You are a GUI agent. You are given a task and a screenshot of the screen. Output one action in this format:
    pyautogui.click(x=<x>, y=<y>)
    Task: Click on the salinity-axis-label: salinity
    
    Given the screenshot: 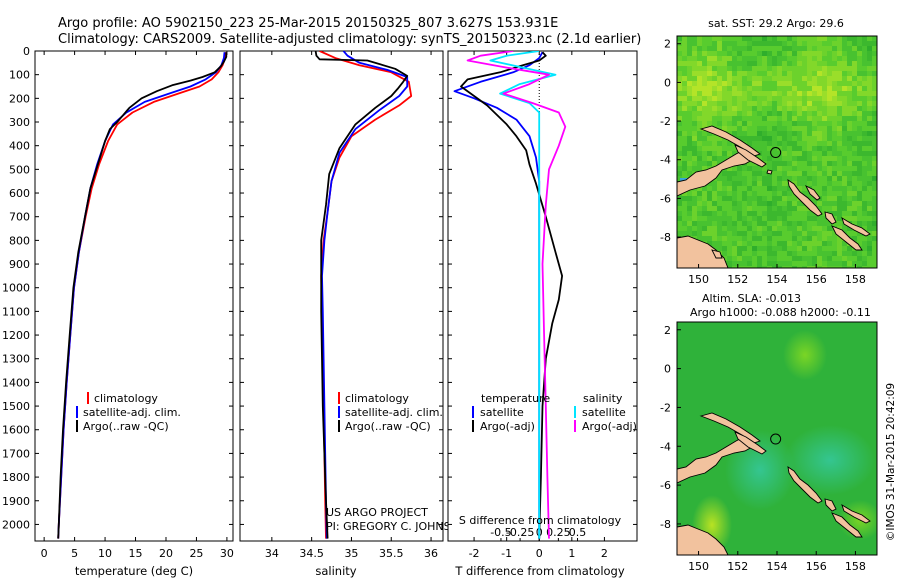 What is the action you would take?
    pyautogui.click(x=335, y=571)
    